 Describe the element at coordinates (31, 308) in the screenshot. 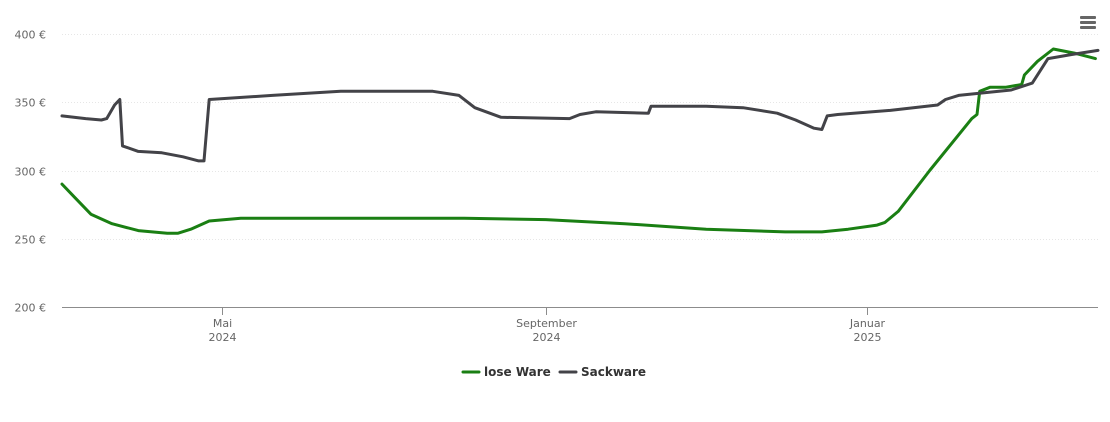

I see `y-tick-label: 200 €` at that location.